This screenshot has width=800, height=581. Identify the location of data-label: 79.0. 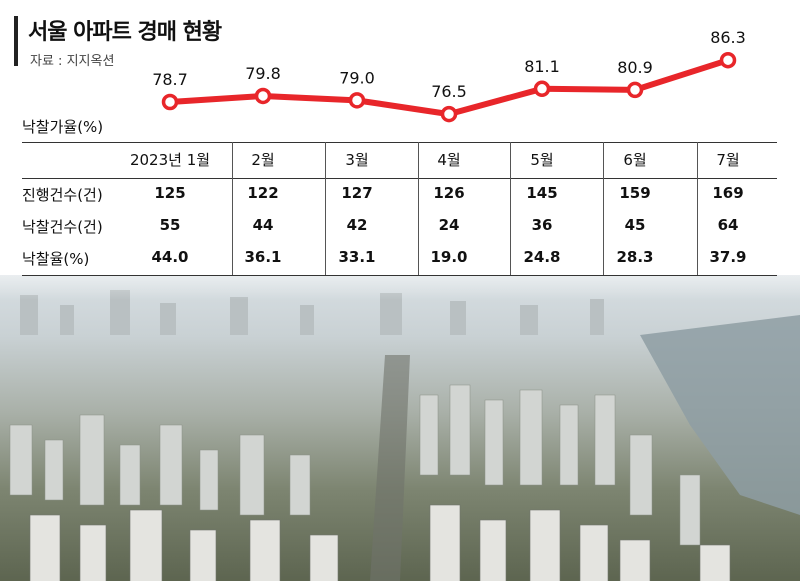
(357, 77).